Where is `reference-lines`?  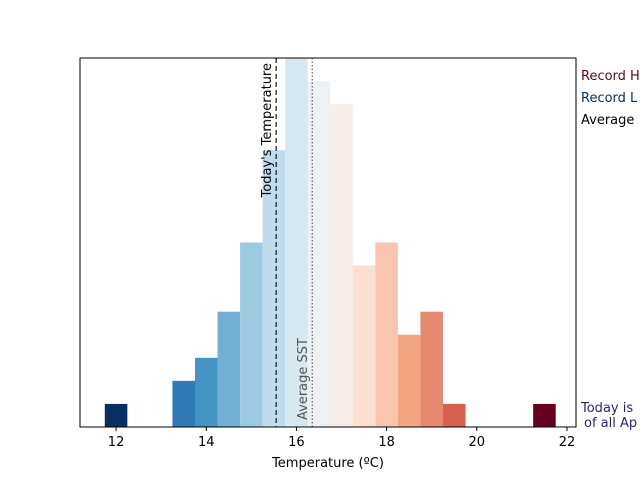
reference-lines is located at coordinates (294, 242).